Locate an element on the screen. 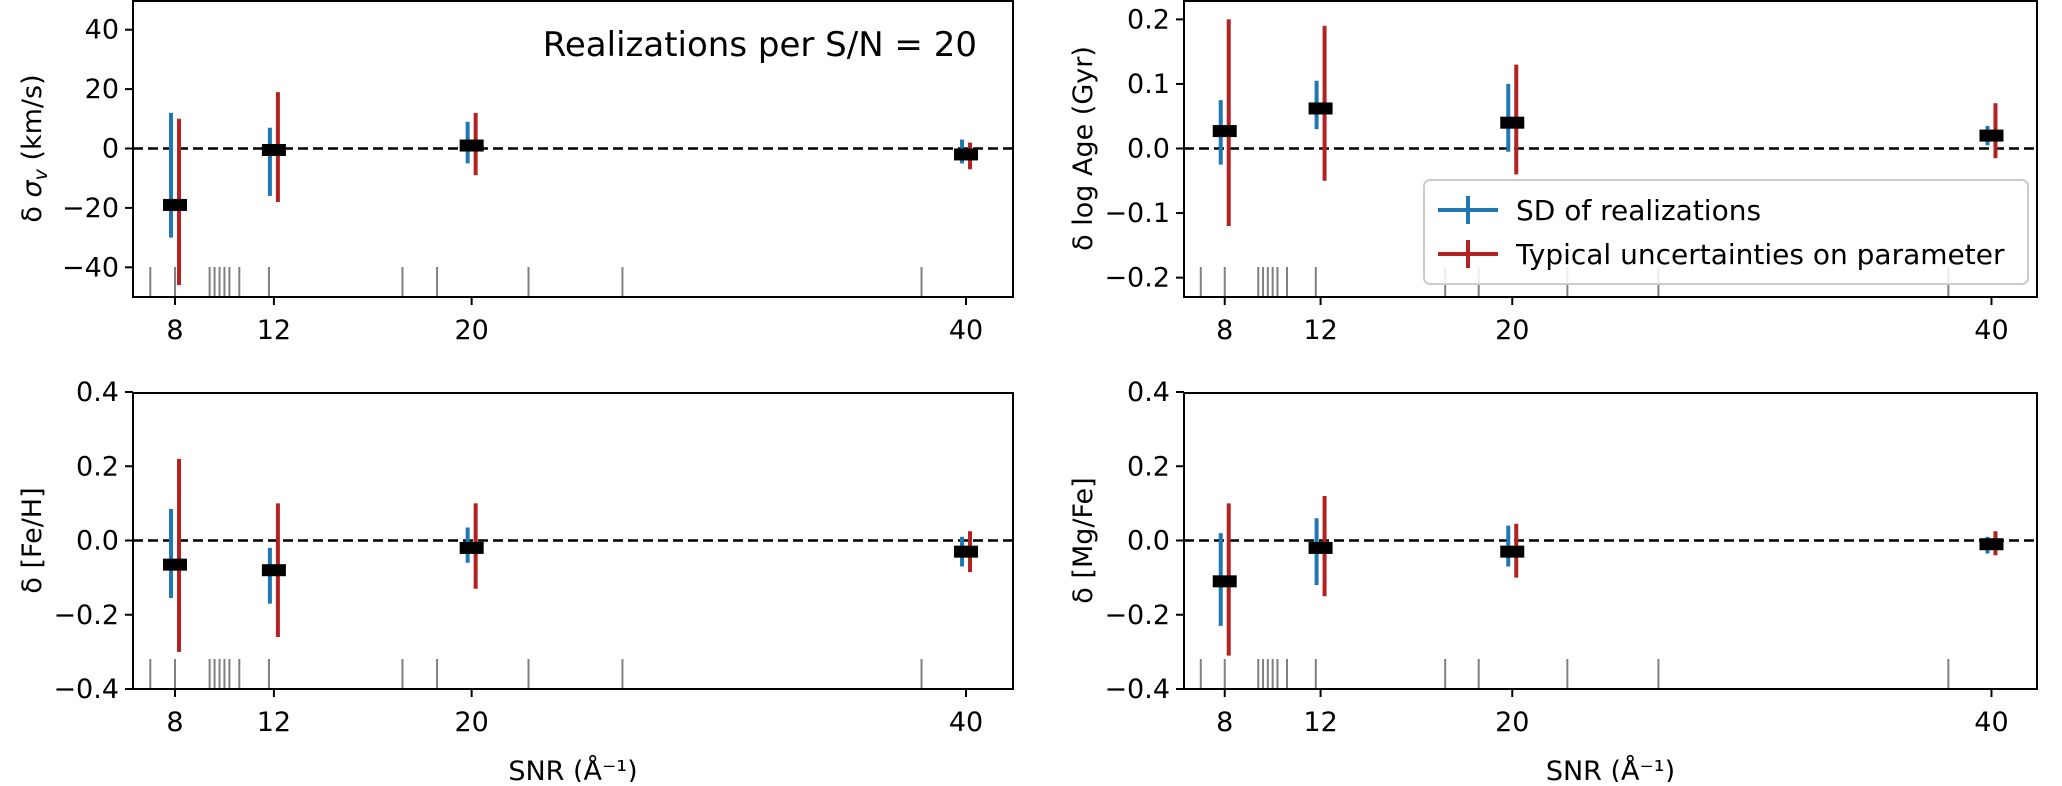 This screenshot has height=786, width=2062. y-tick-label: 0 is located at coordinates (110, 149).